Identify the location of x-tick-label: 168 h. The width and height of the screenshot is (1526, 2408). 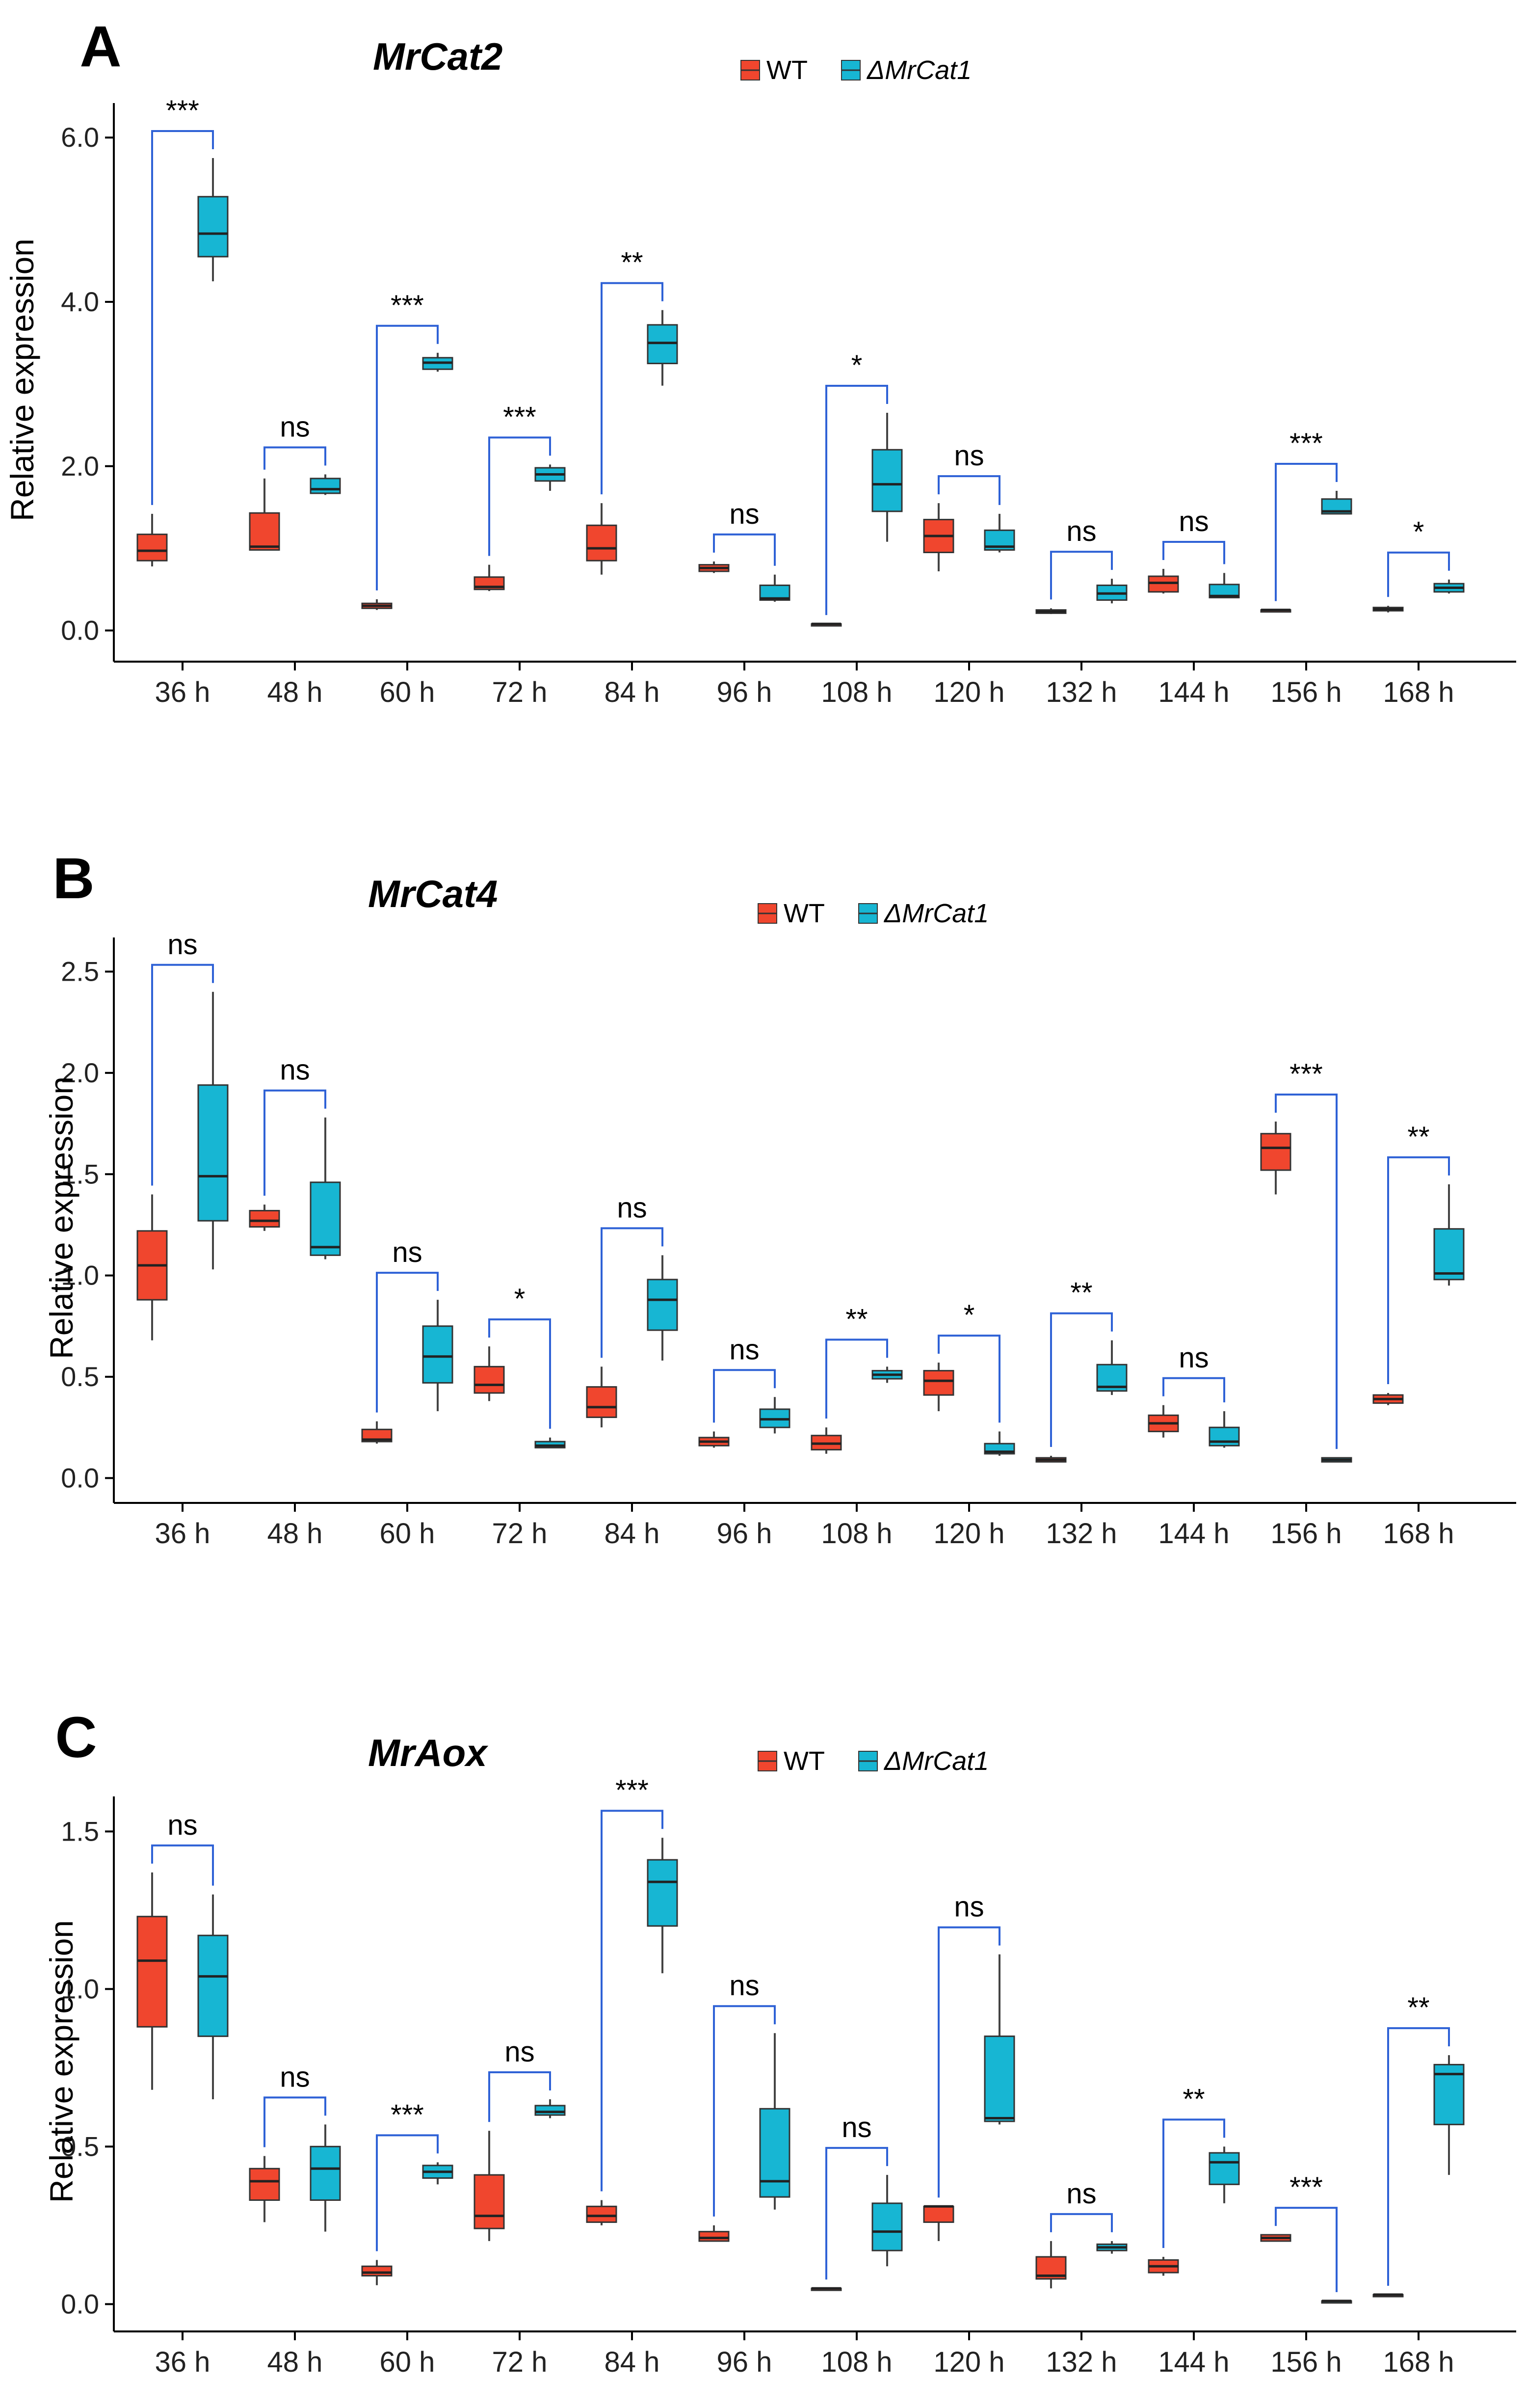
(1418, 692).